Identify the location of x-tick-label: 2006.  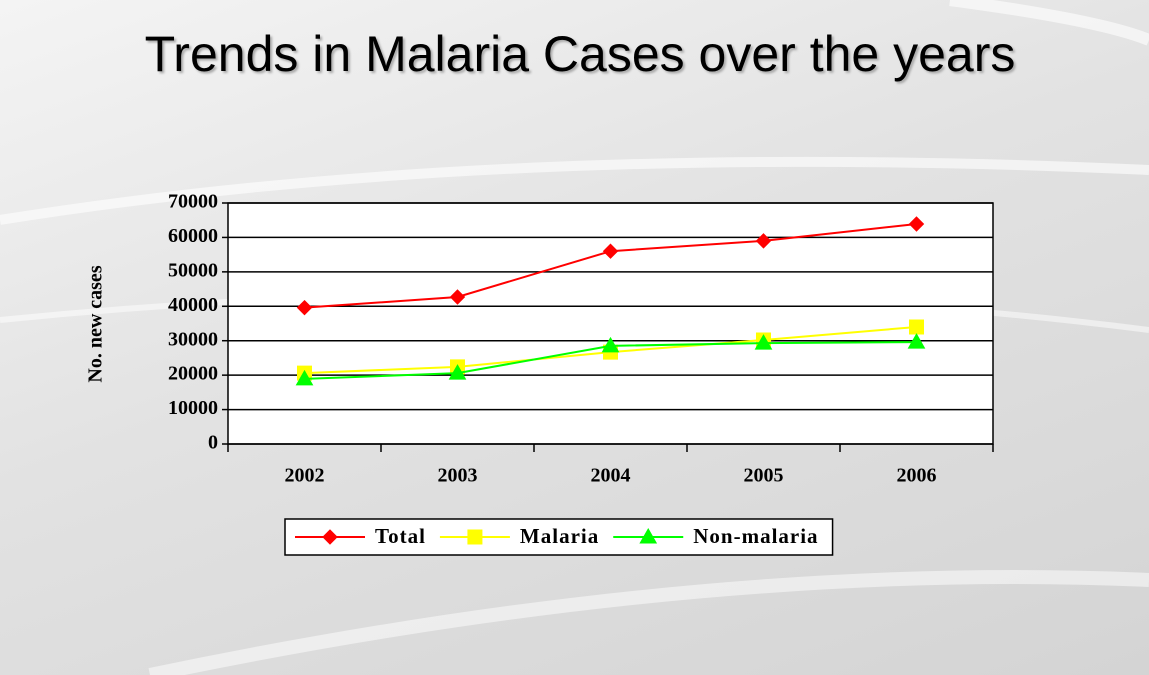
(917, 476).